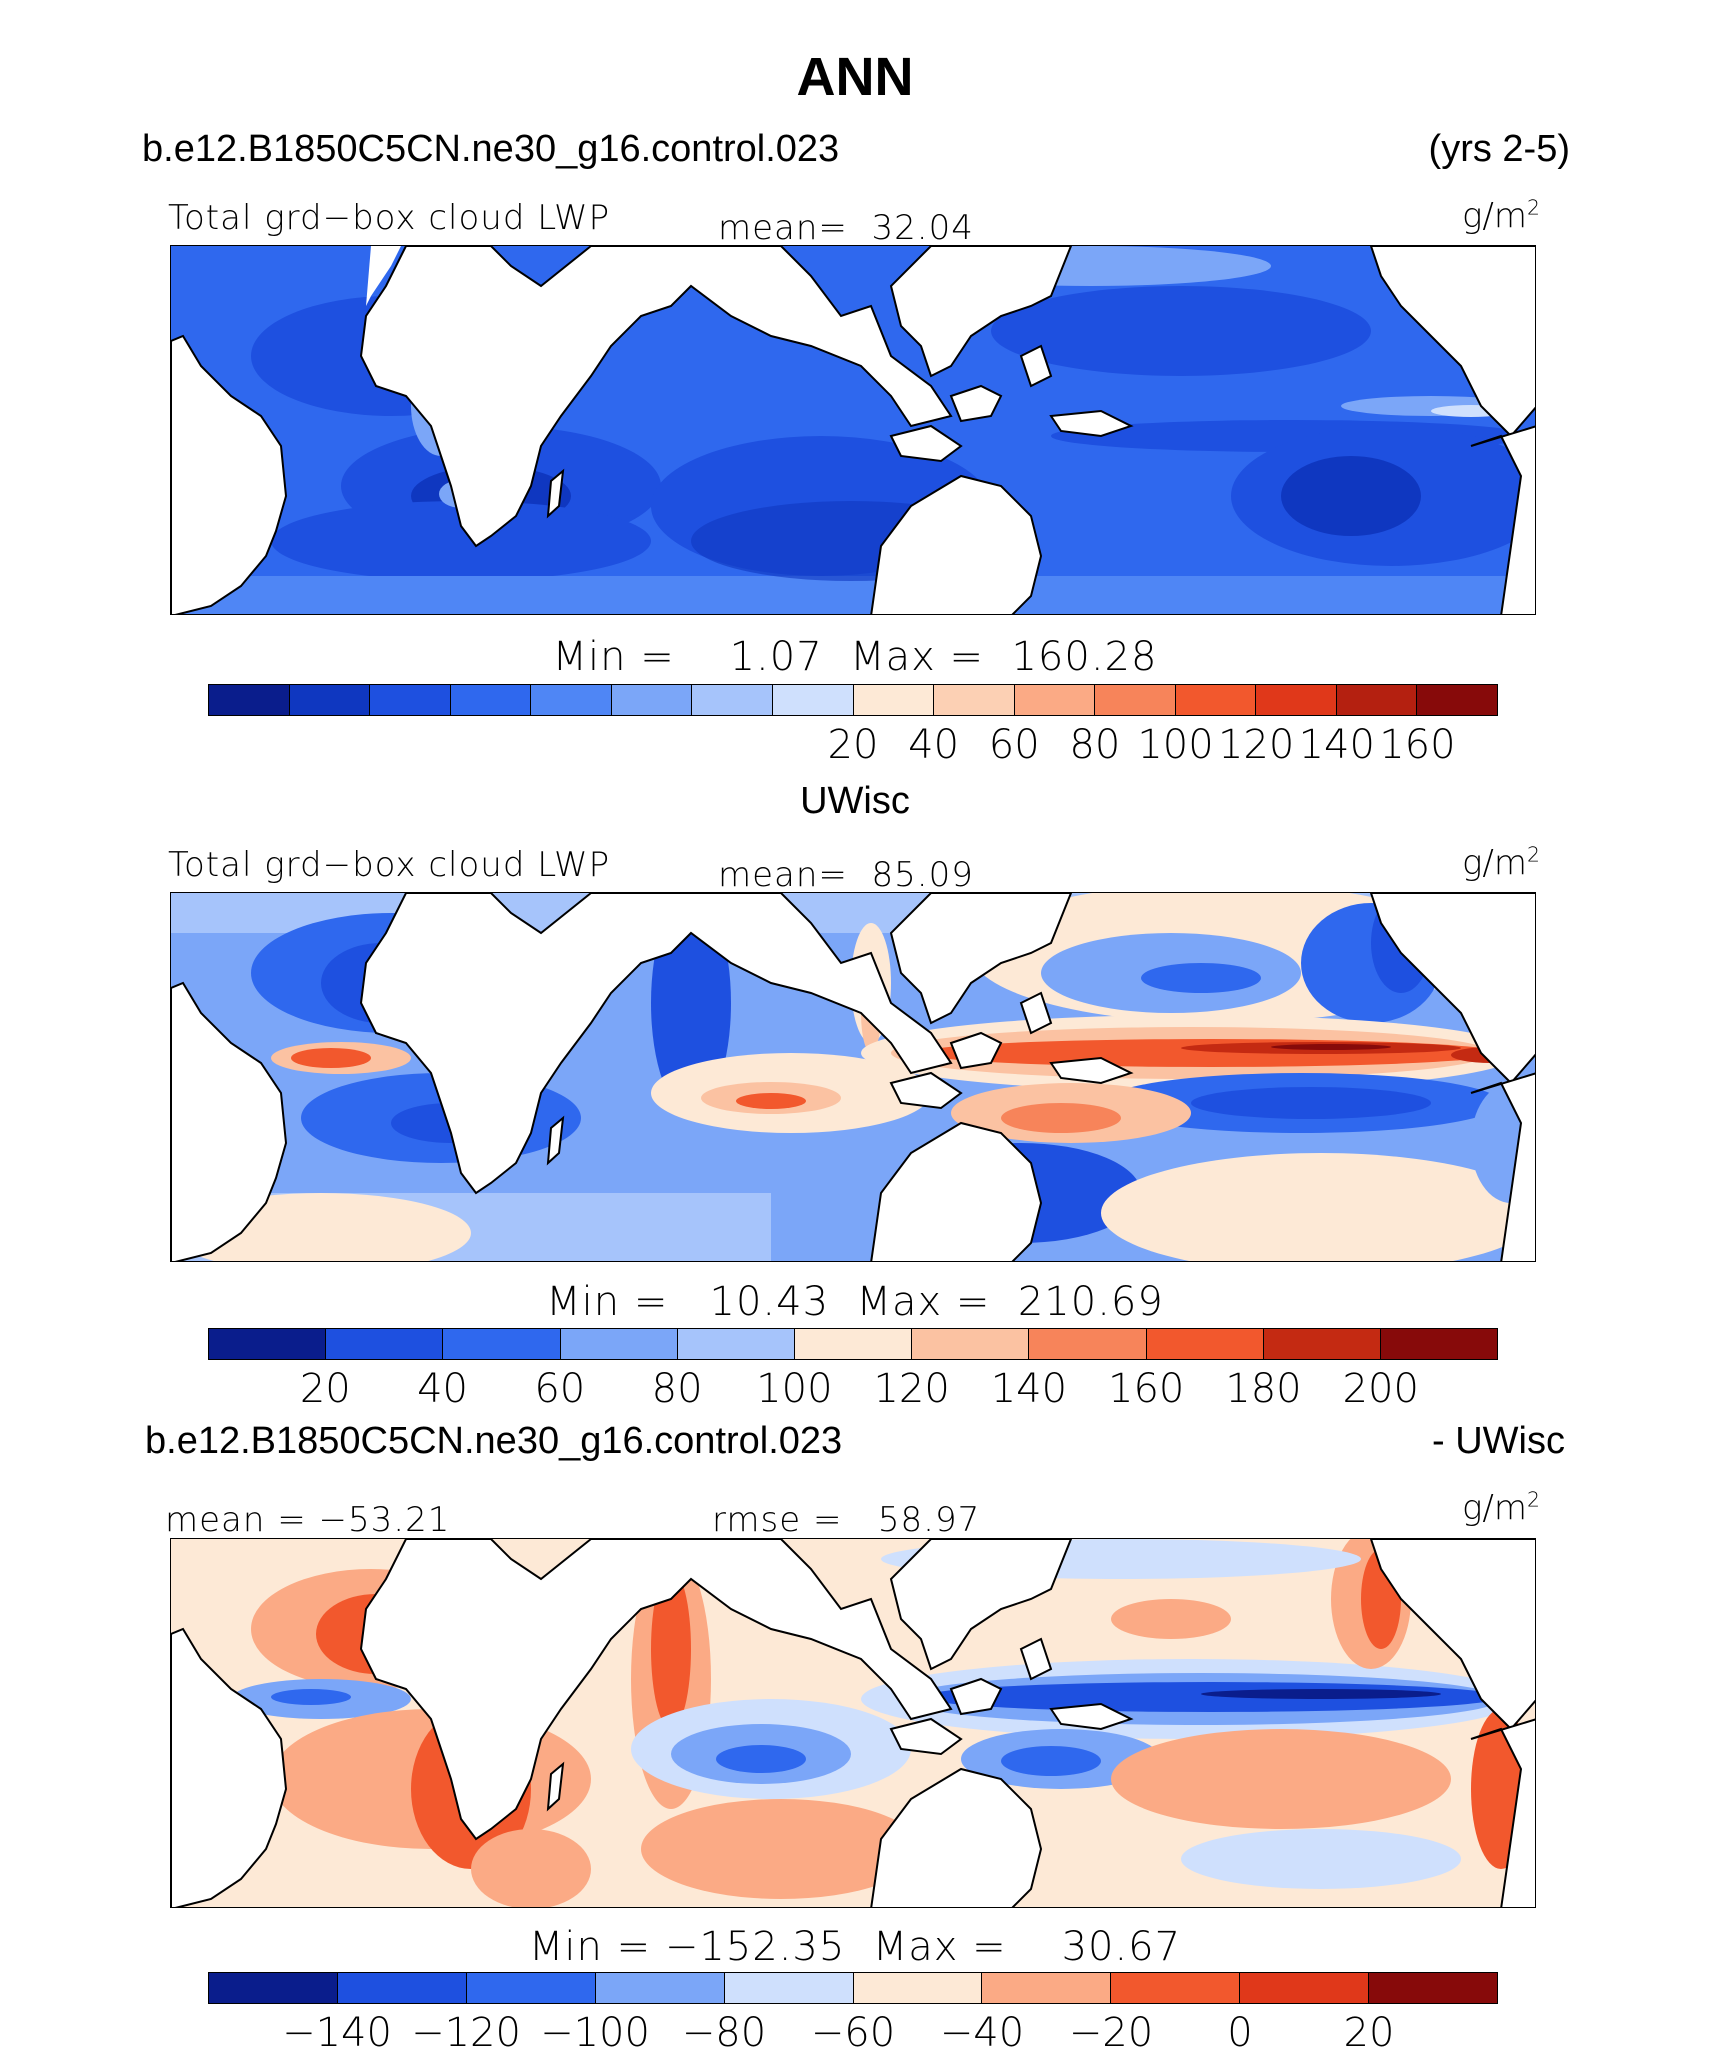 This screenshot has width=1710, height=2067. I want to click on mid-title: UWisc, so click(855, 801).